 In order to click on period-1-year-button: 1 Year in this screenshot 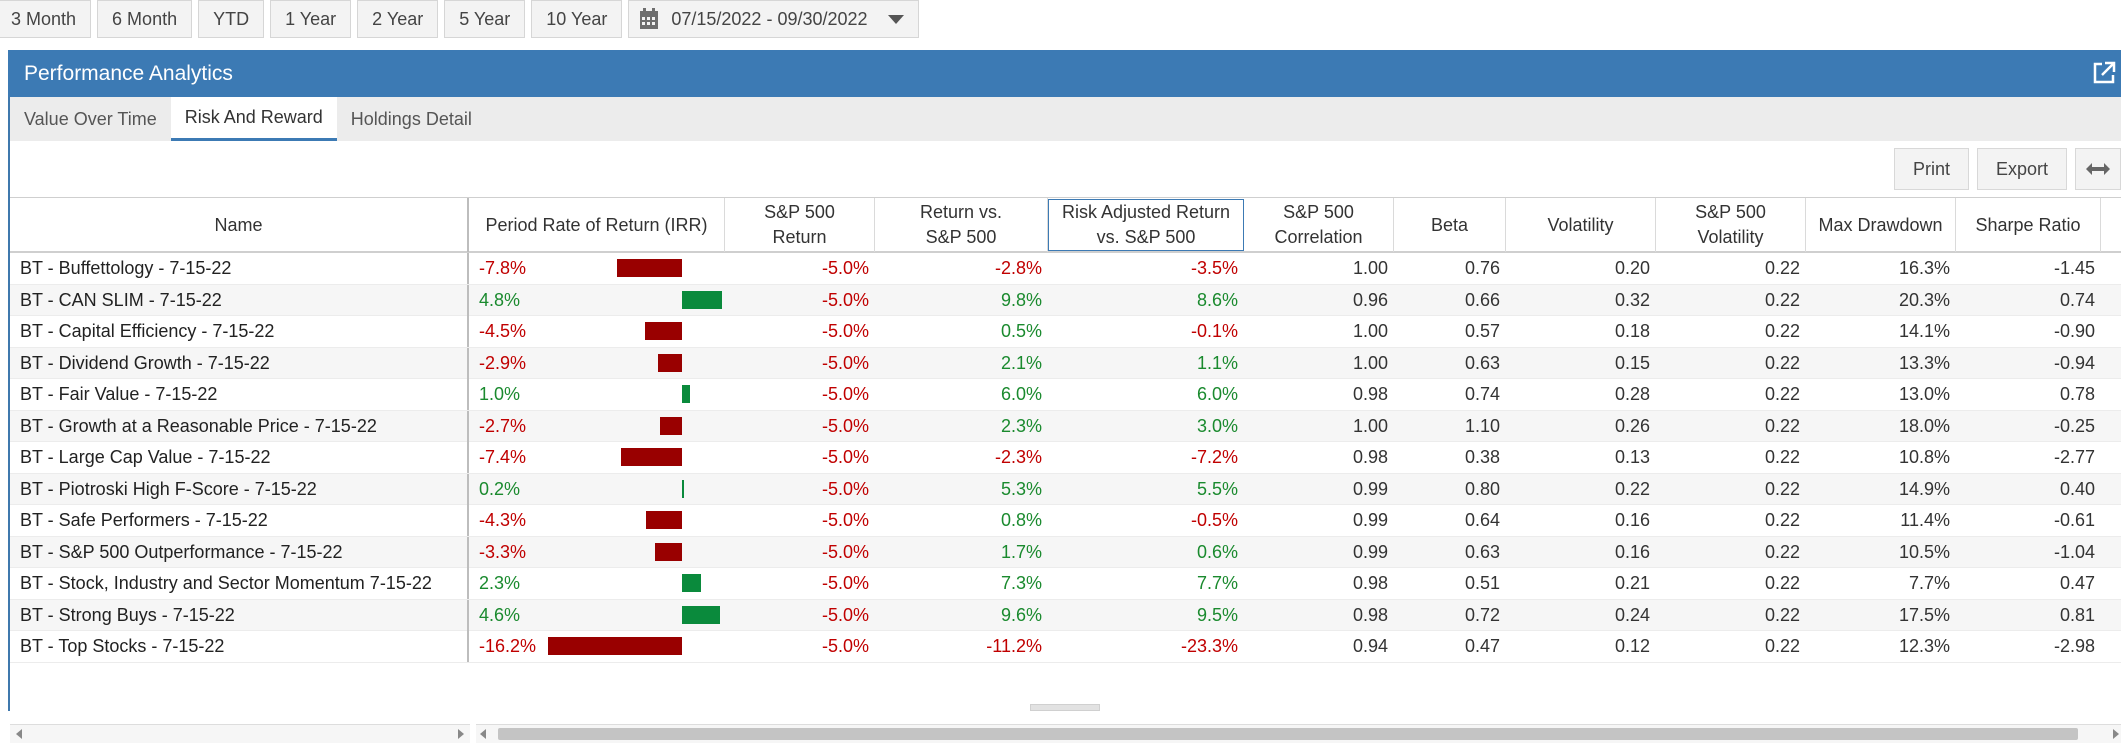, I will do `click(311, 19)`.